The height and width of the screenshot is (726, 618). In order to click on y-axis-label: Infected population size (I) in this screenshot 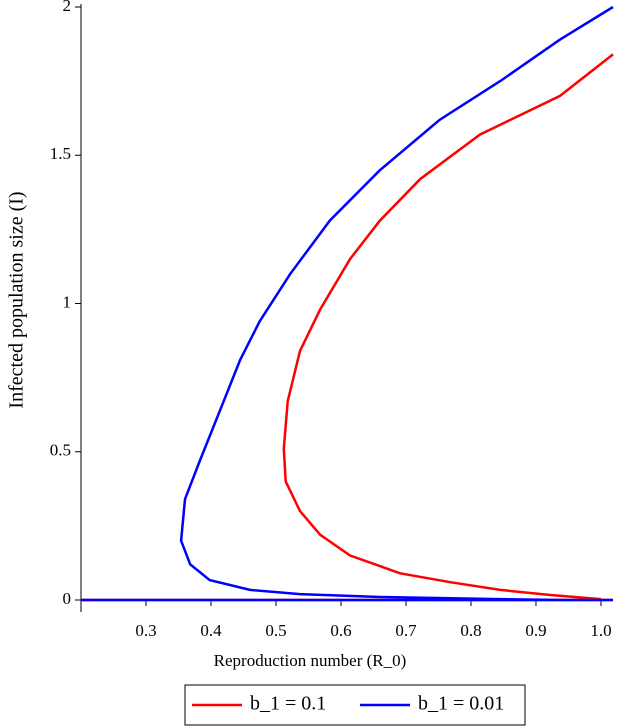, I will do `click(17, 299)`.